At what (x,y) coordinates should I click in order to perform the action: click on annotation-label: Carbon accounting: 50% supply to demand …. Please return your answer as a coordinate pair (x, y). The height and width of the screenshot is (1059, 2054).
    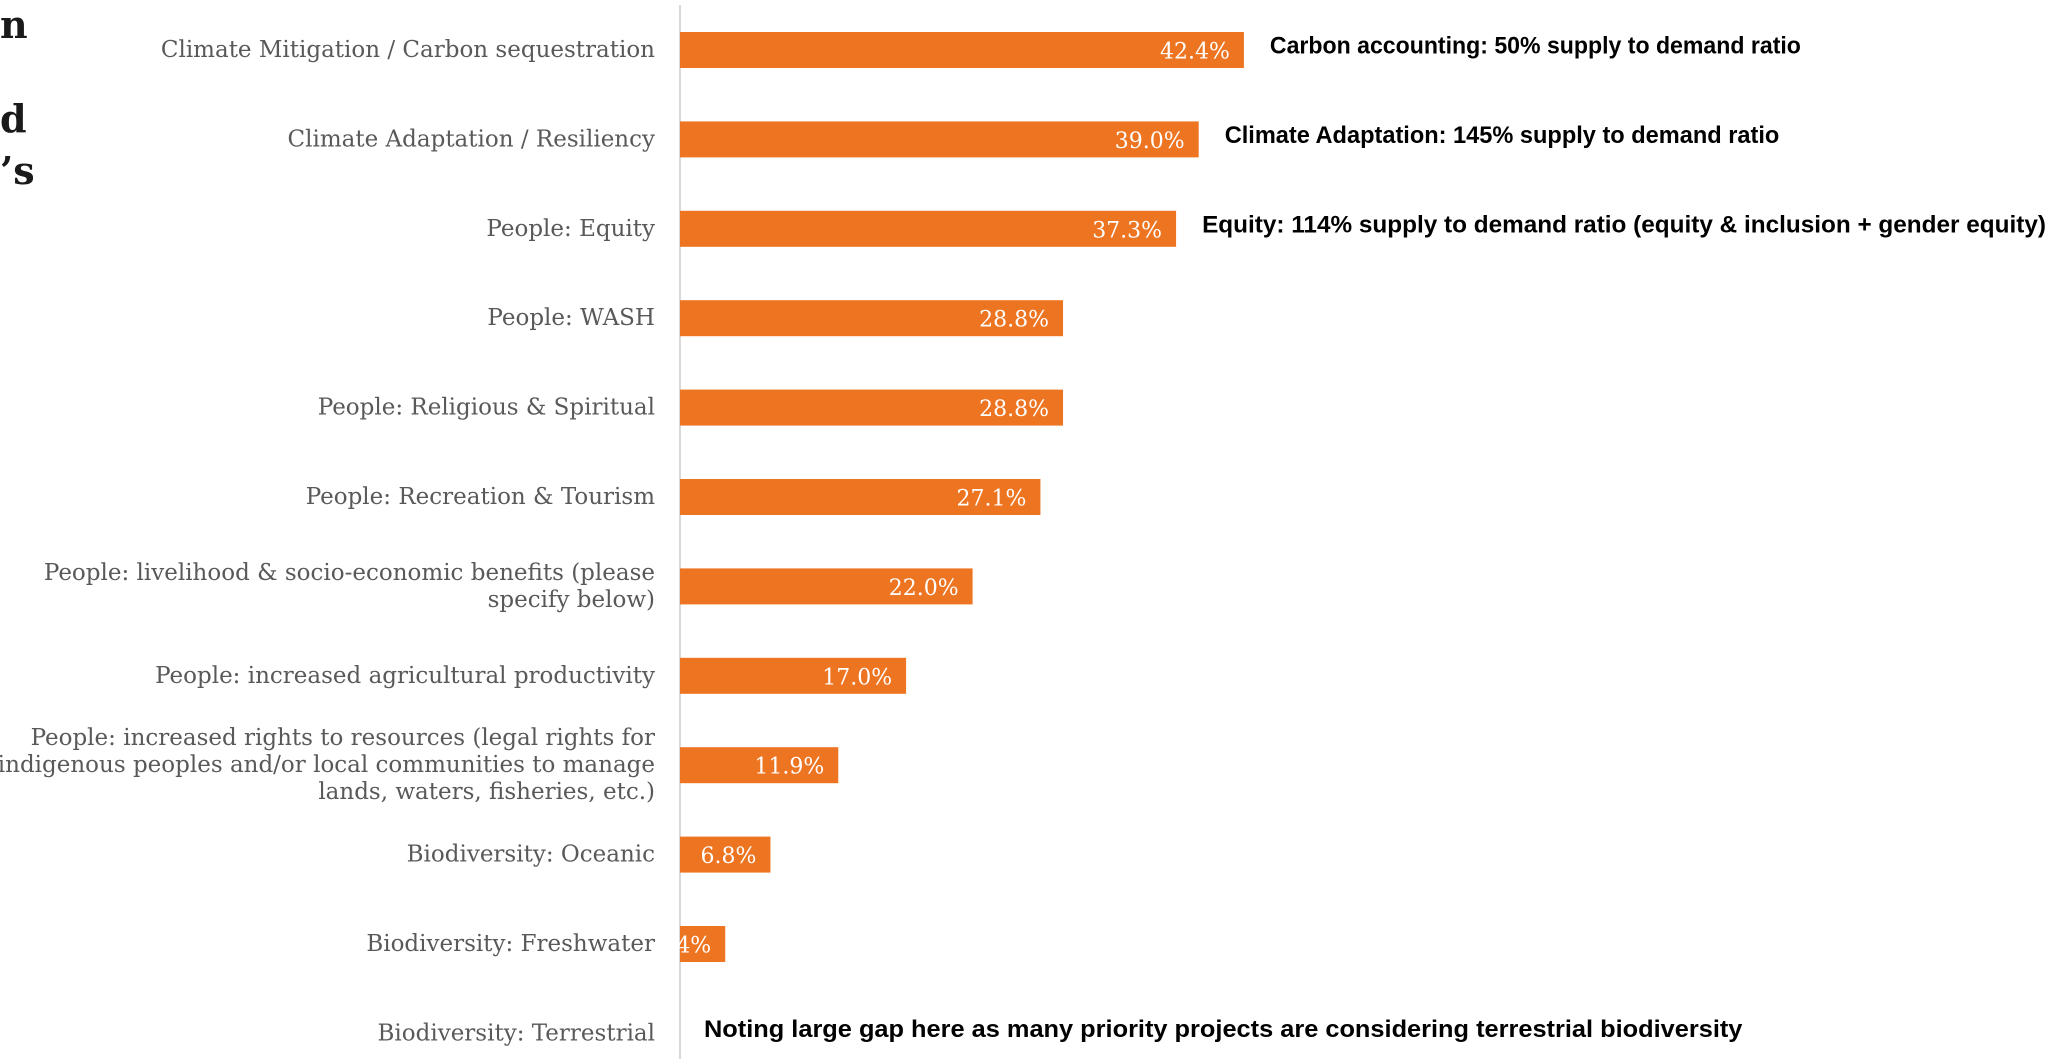
    Looking at the image, I should click on (1535, 46).